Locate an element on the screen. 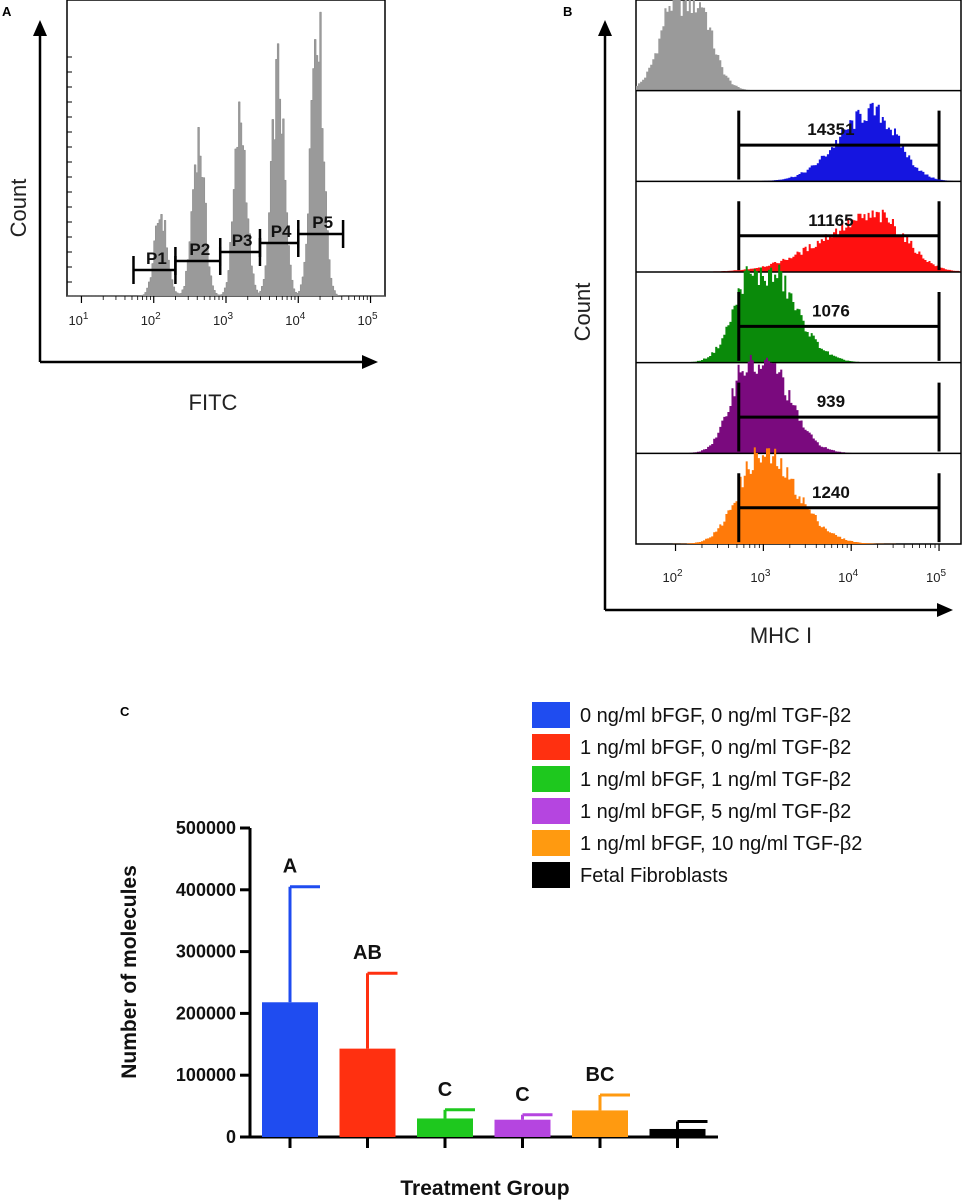 Image resolution: width=965 pixels, height=1203 pixels. panel-b-y-title: Count is located at coordinates (582, 312).